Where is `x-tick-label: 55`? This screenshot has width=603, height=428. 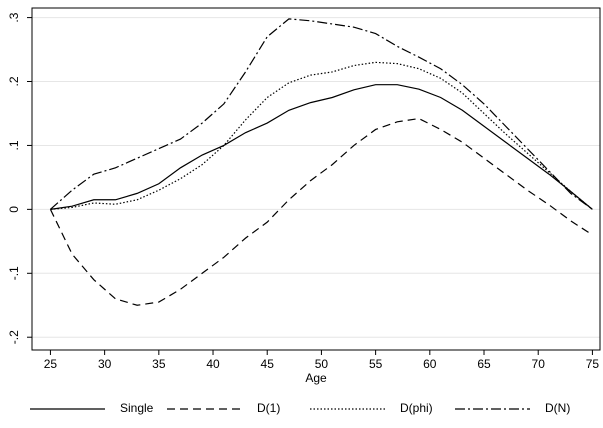
x-tick-label: 55 is located at coordinates (376, 364).